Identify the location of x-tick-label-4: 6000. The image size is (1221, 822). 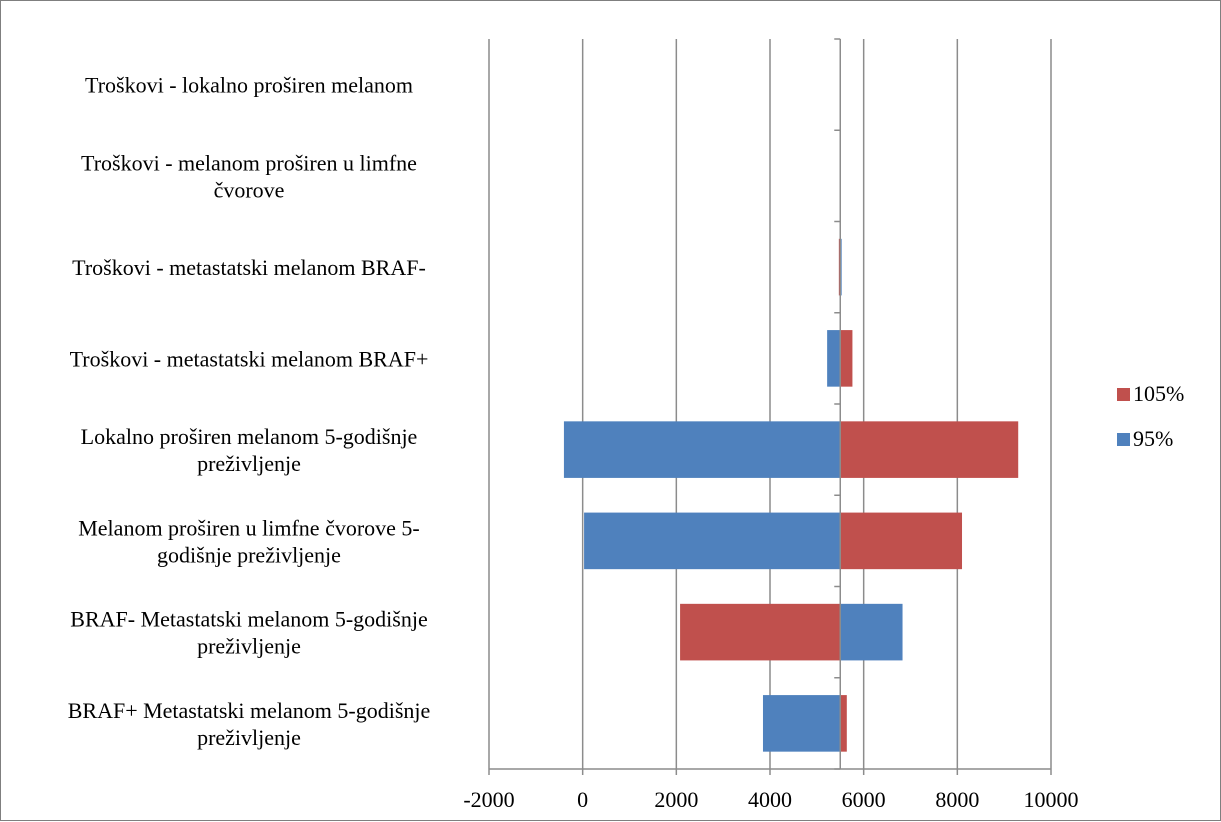
(864, 799).